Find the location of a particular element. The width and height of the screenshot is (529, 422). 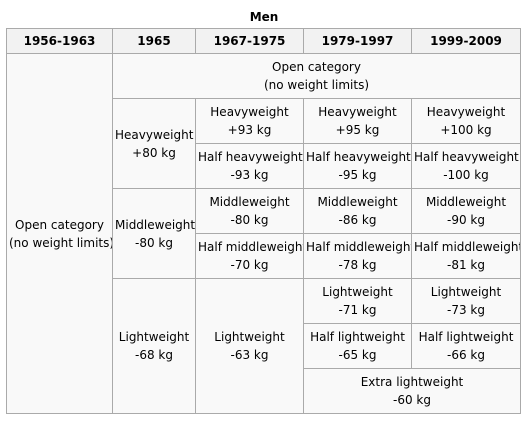

table-row: Extra lightweight -60 kg is located at coordinates (264, 391).